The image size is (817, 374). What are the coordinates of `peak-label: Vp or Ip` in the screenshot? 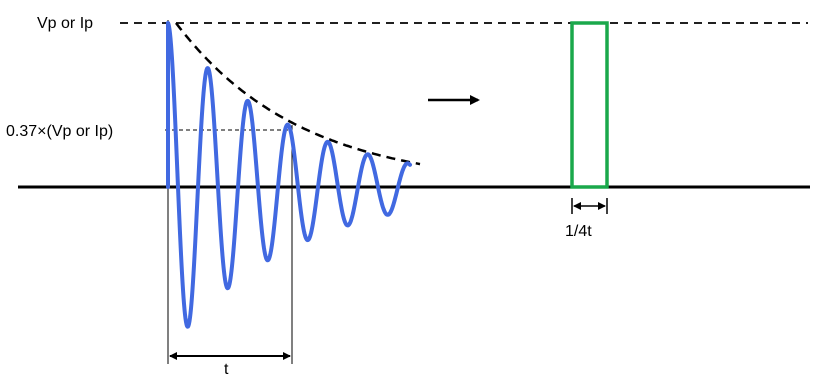 It's located at (65, 23).